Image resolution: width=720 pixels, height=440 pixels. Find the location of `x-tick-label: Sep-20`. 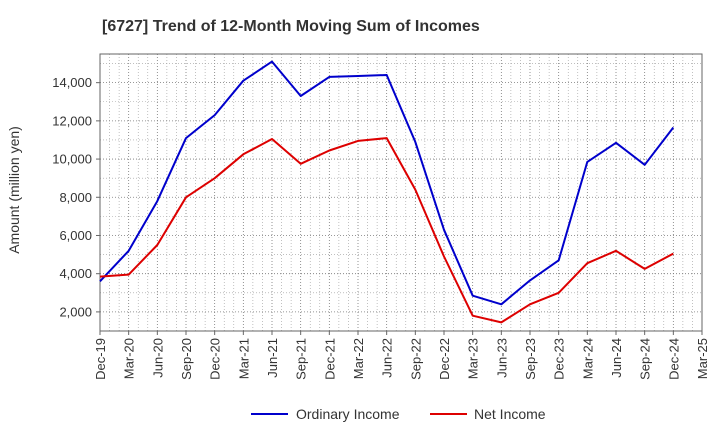

x-tick-label: Sep-20 is located at coordinates (186, 359).